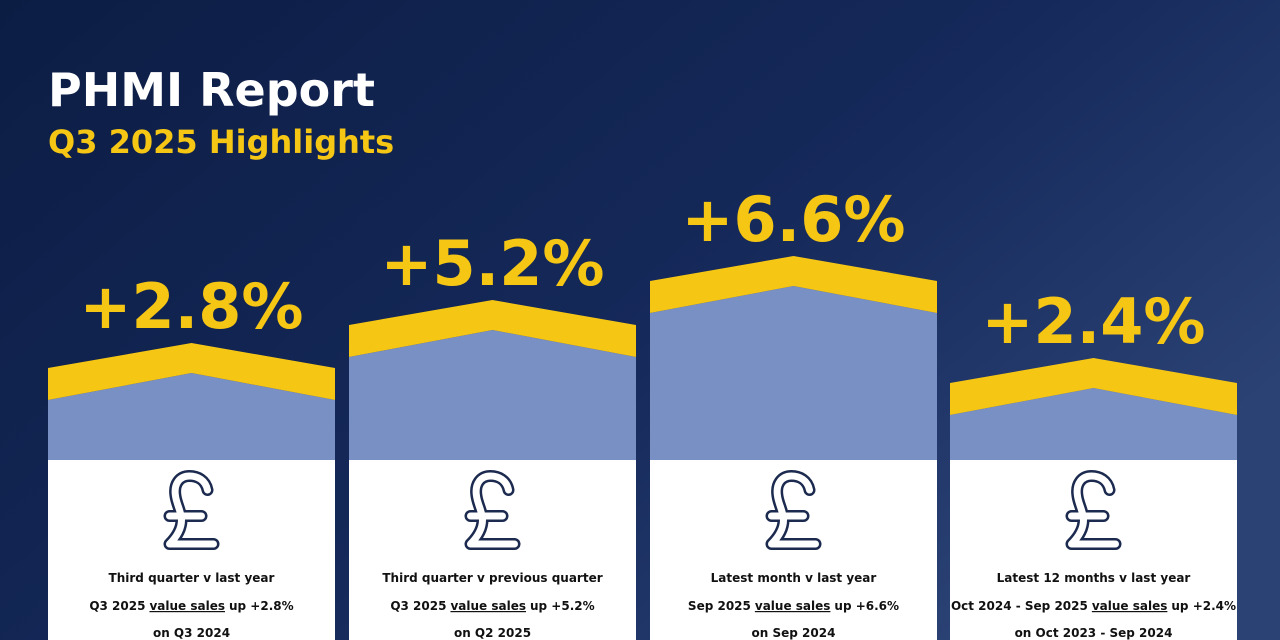  Describe the element at coordinates (211, 90) in the screenshot. I see `title: PHMI Report` at that location.